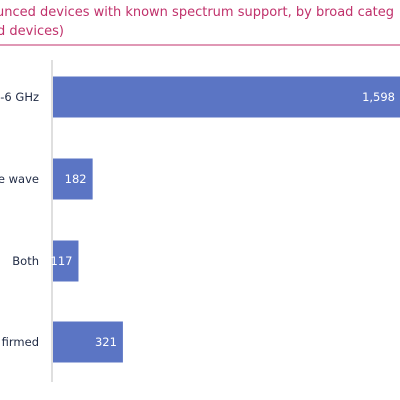 Image resolution: width=400 pixels, height=400 pixels. Describe the element at coordinates (19, 179) in the screenshot. I see `category-label-1: e wave` at that location.